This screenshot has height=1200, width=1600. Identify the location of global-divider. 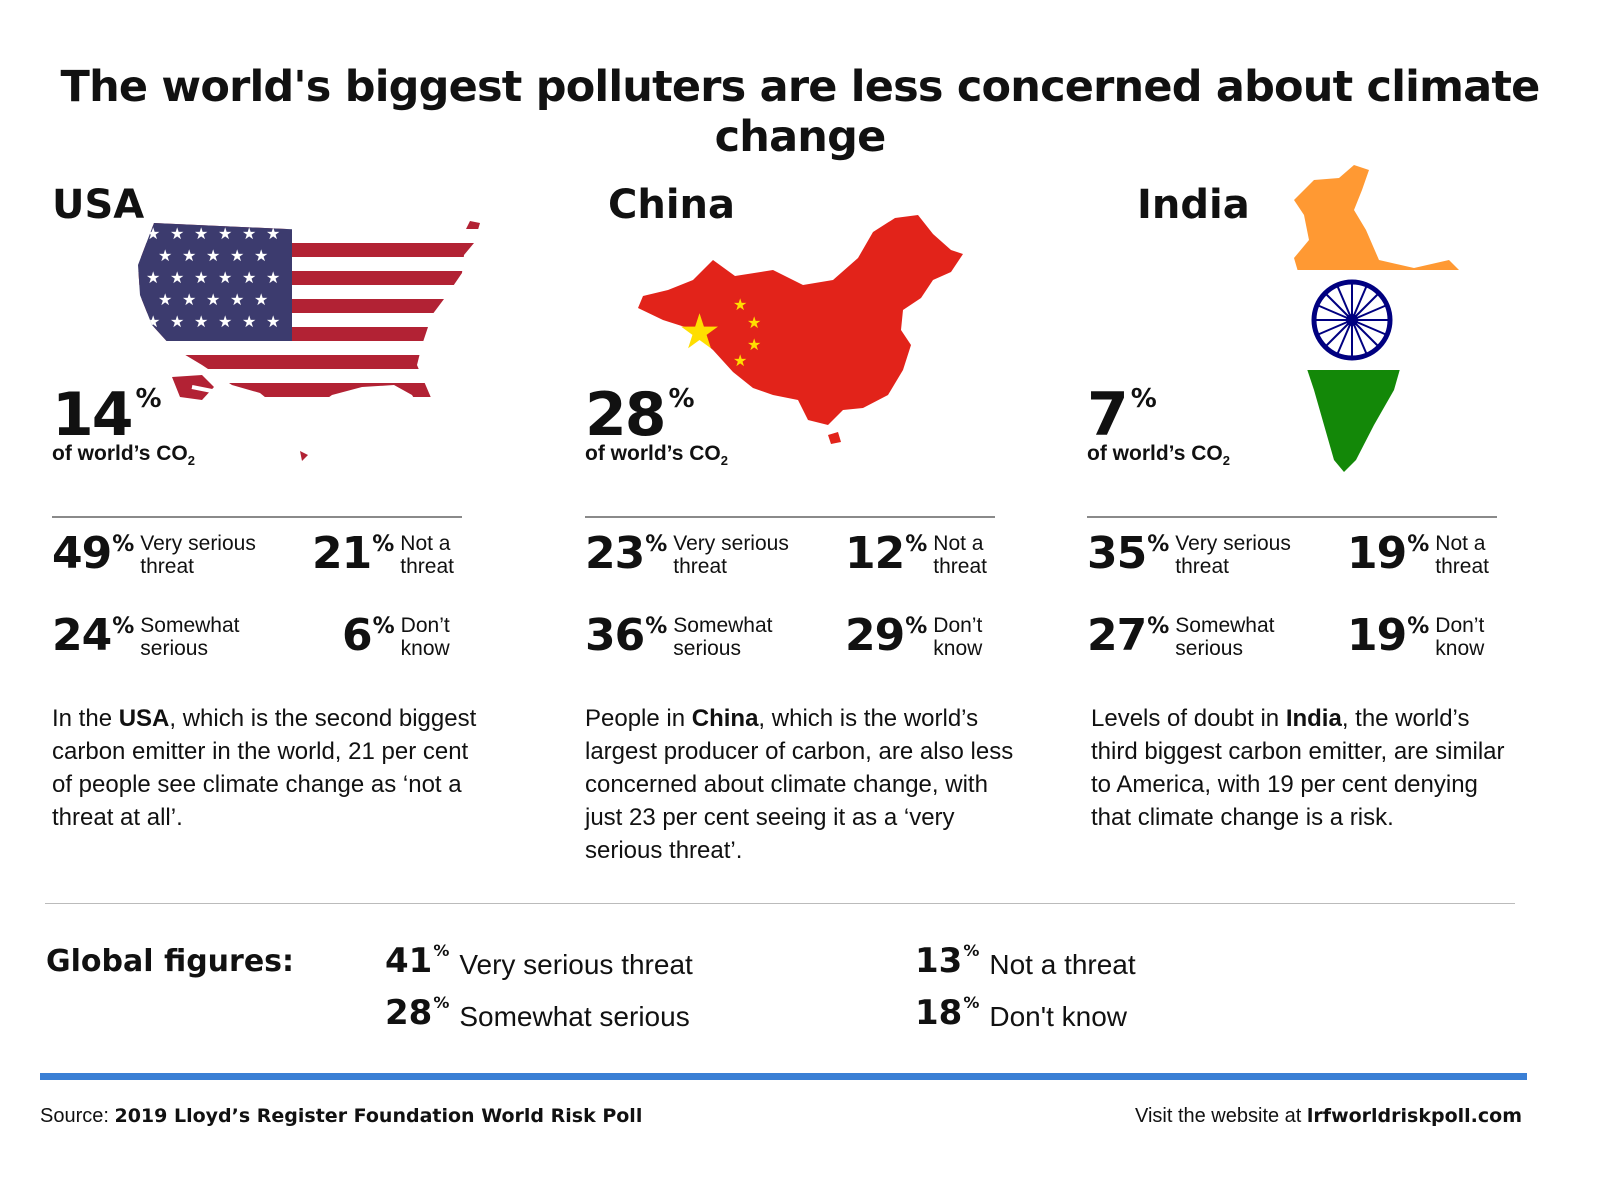
(780, 903).